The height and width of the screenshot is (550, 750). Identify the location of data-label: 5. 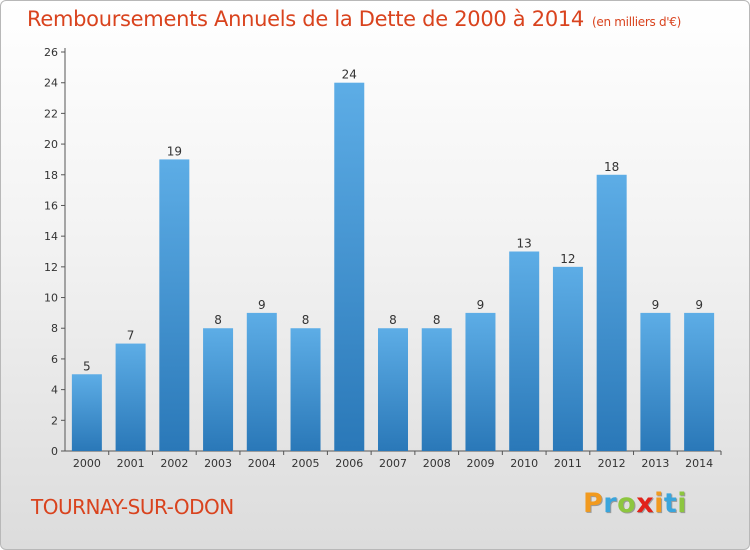
(87, 366).